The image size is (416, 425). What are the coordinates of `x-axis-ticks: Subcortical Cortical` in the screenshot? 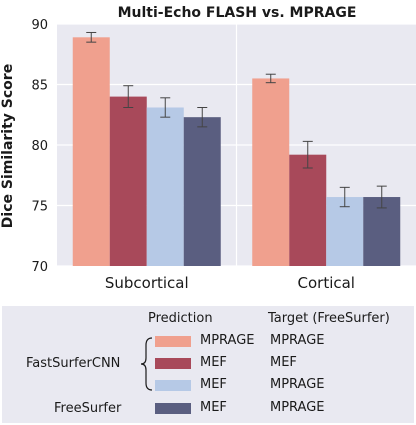 It's located at (230, 283).